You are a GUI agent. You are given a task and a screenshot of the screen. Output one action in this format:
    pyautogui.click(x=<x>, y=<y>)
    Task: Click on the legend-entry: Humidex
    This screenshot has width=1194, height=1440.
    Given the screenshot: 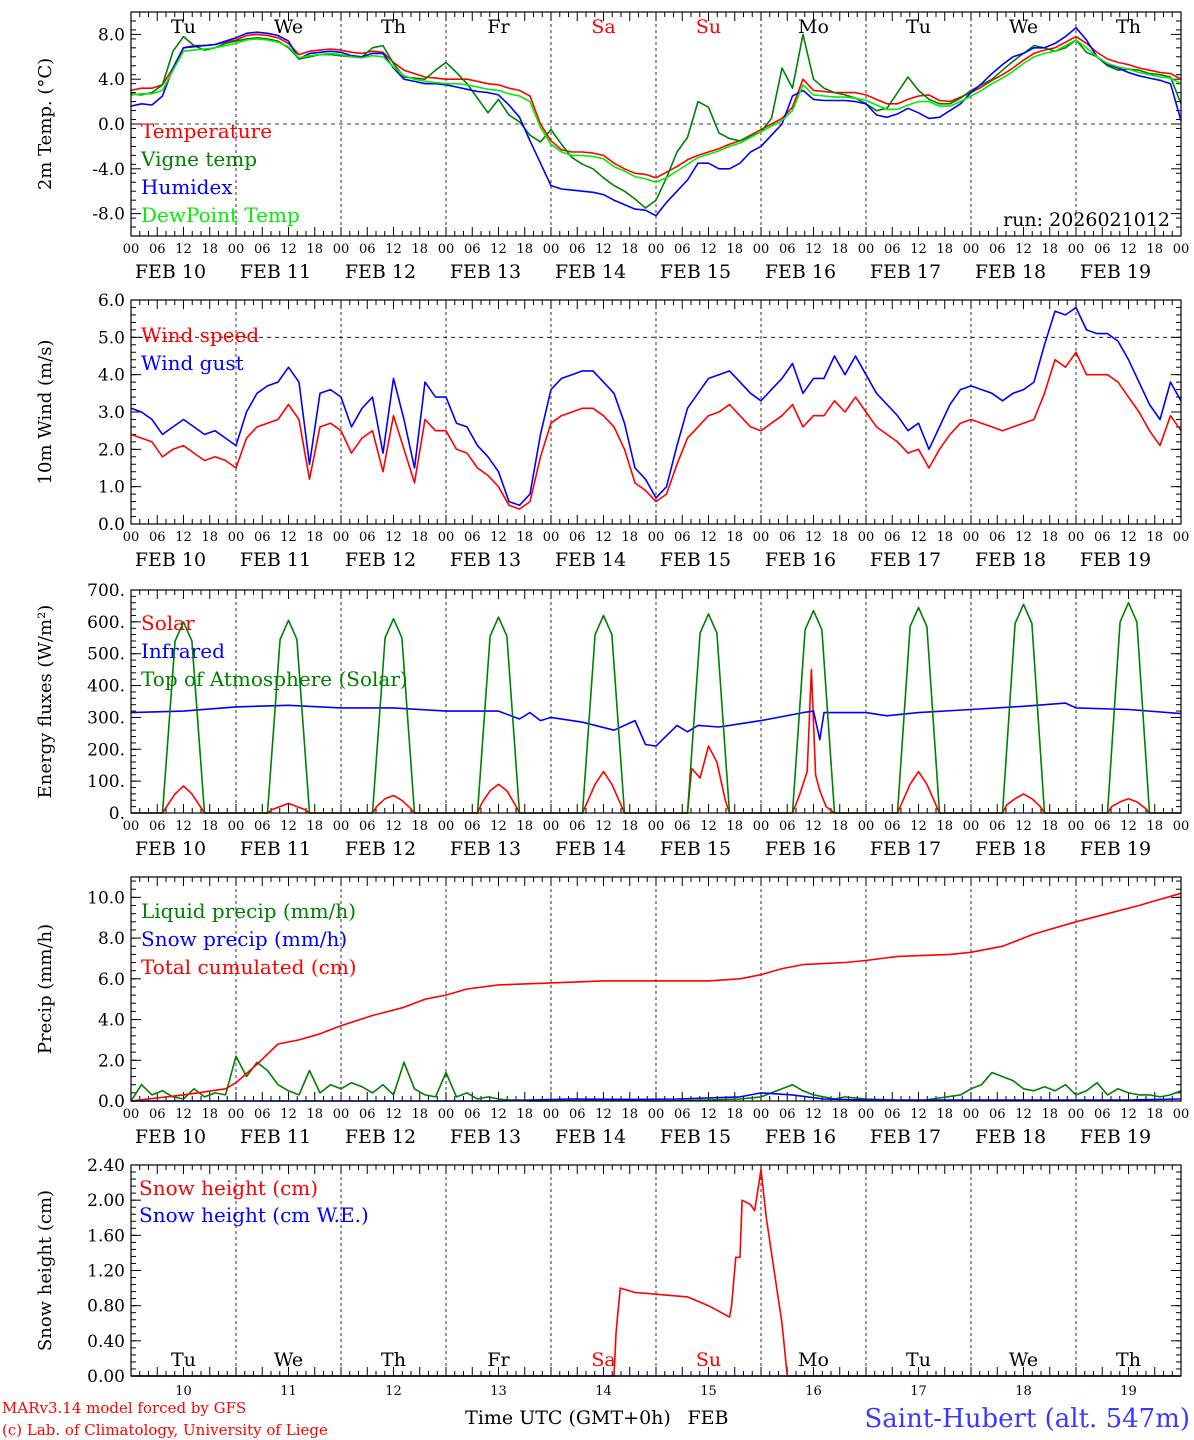 What is the action you would take?
    pyautogui.click(x=187, y=187)
    